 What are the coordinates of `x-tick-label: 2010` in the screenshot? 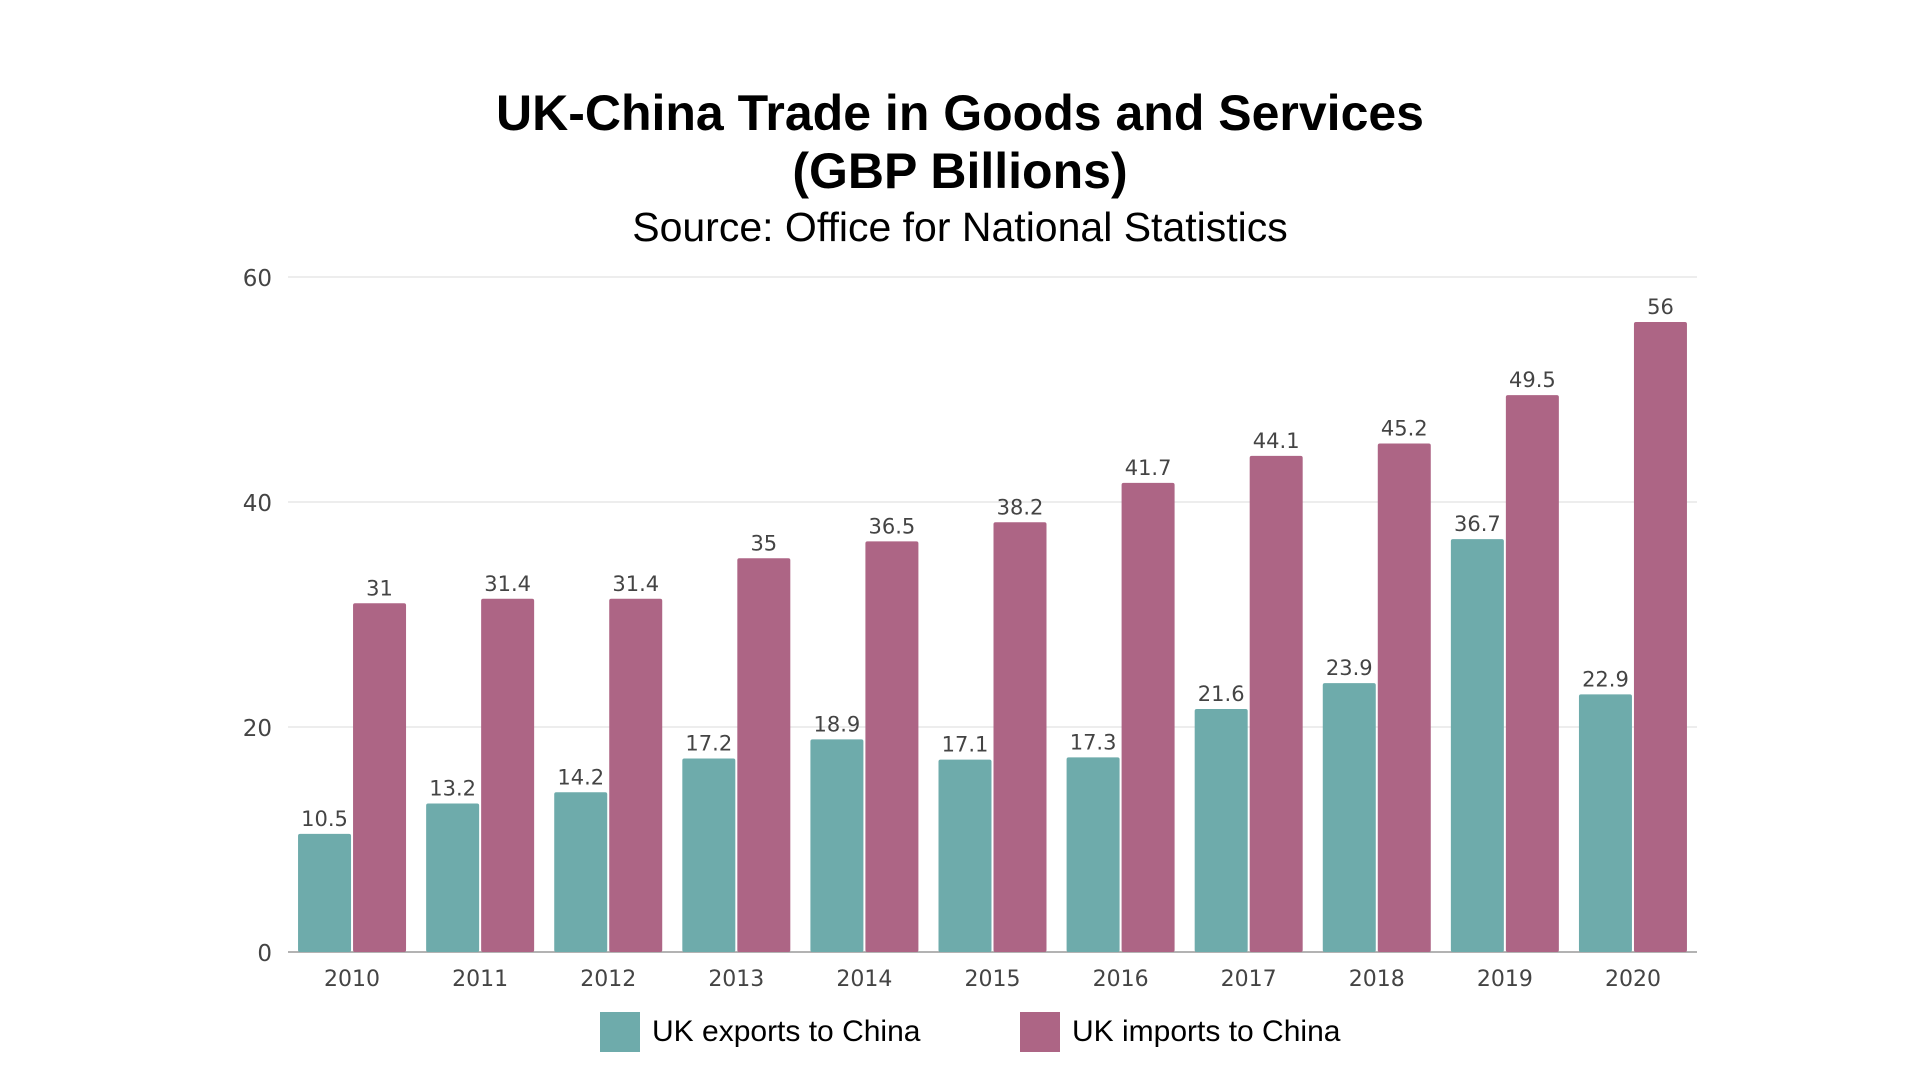 It's located at (352, 979).